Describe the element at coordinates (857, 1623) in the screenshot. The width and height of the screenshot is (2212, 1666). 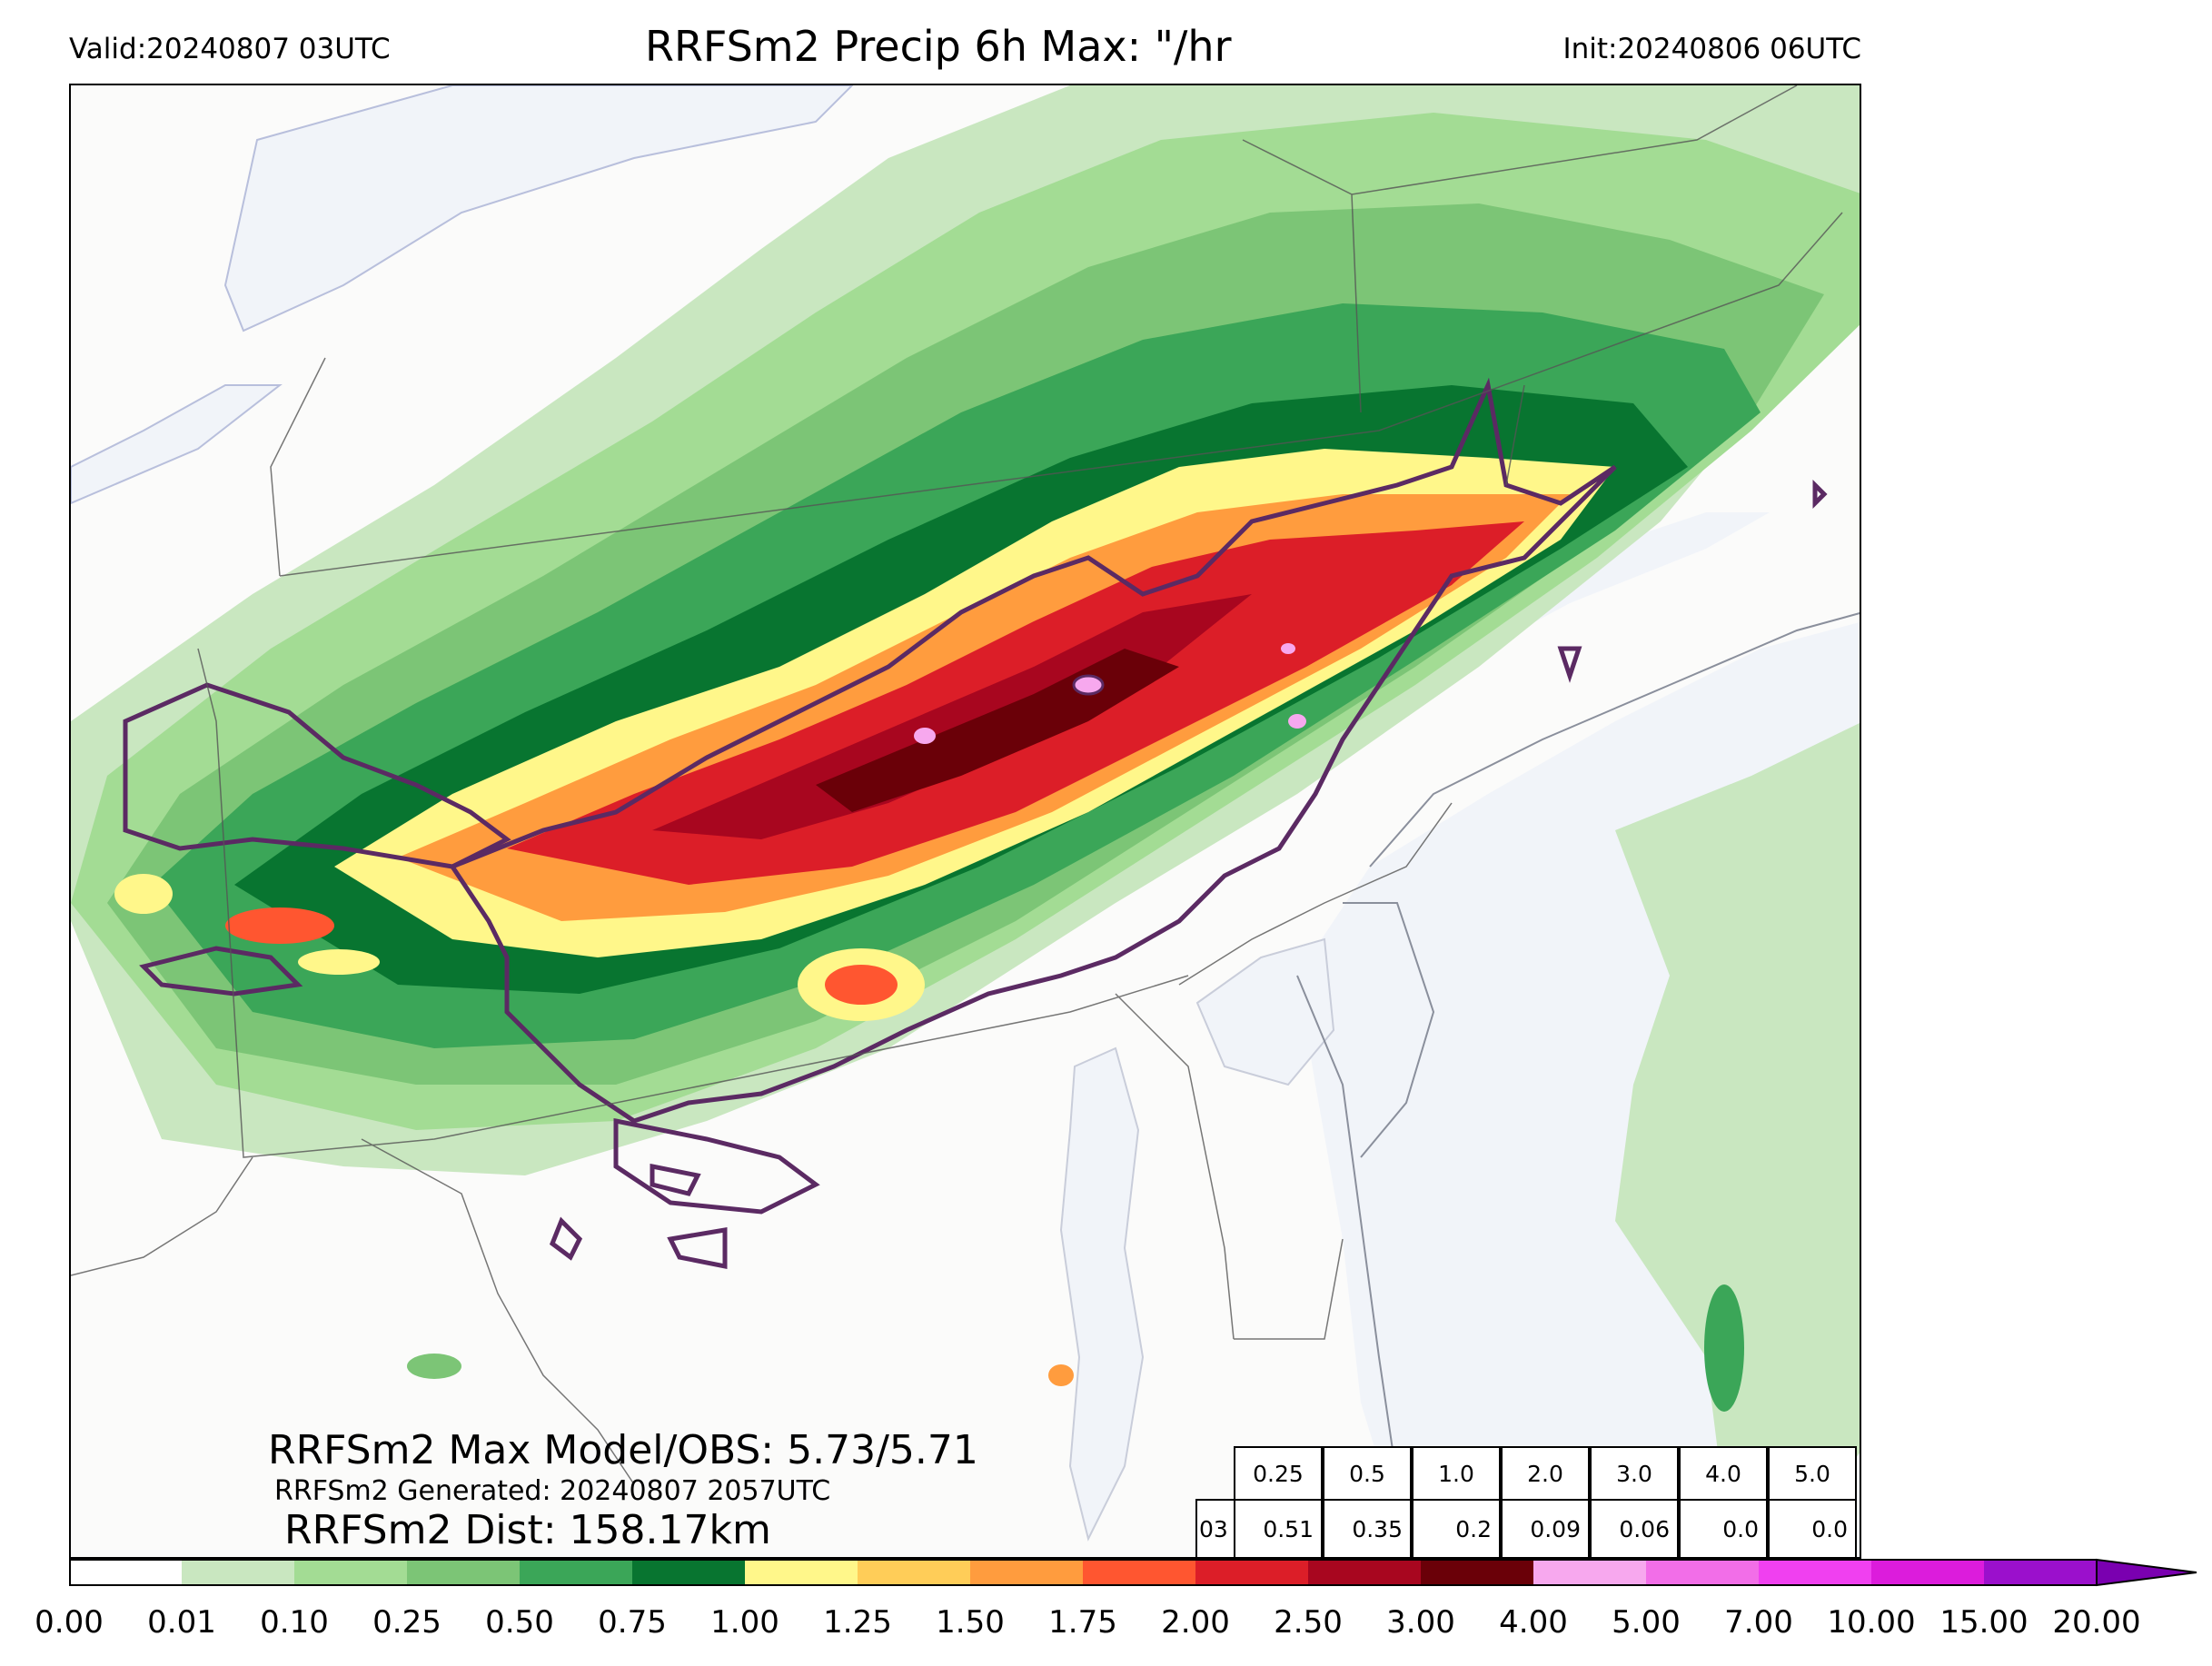
I see `colorbar-tick-label: 1.25` at that location.